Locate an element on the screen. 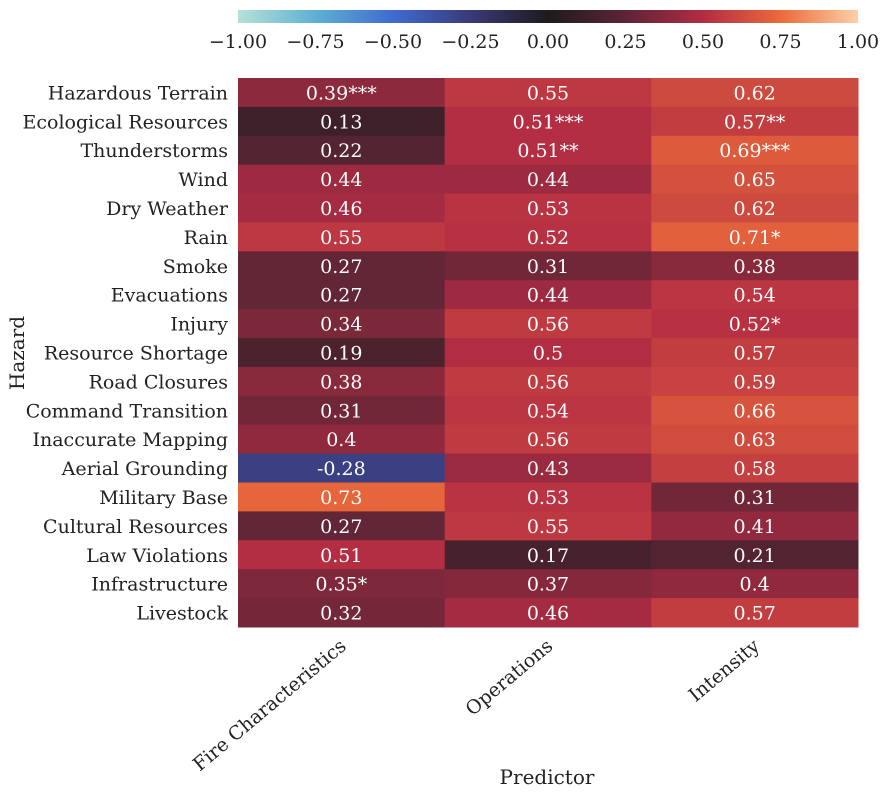 Image resolution: width=887 pixels, height=800 pixels. cell-value-label: 0.71* is located at coordinates (755, 238).